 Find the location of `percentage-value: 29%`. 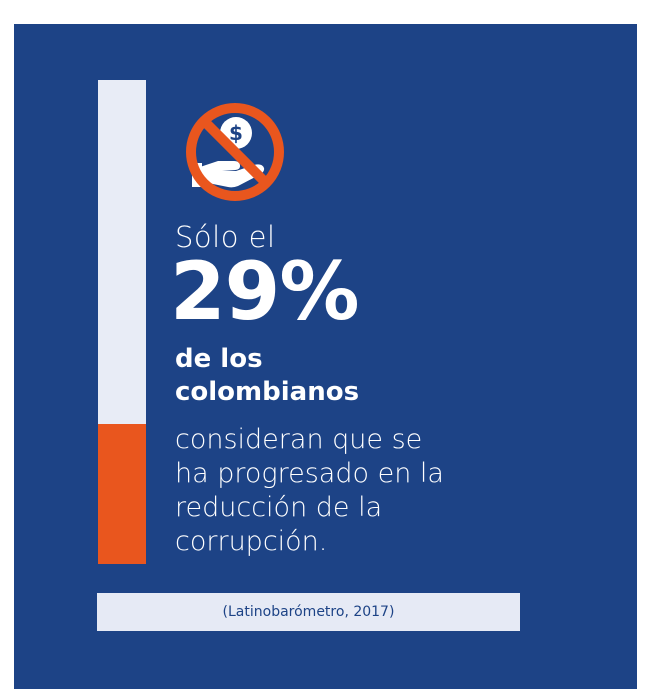

percentage-value: 29% is located at coordinates (264, 291).